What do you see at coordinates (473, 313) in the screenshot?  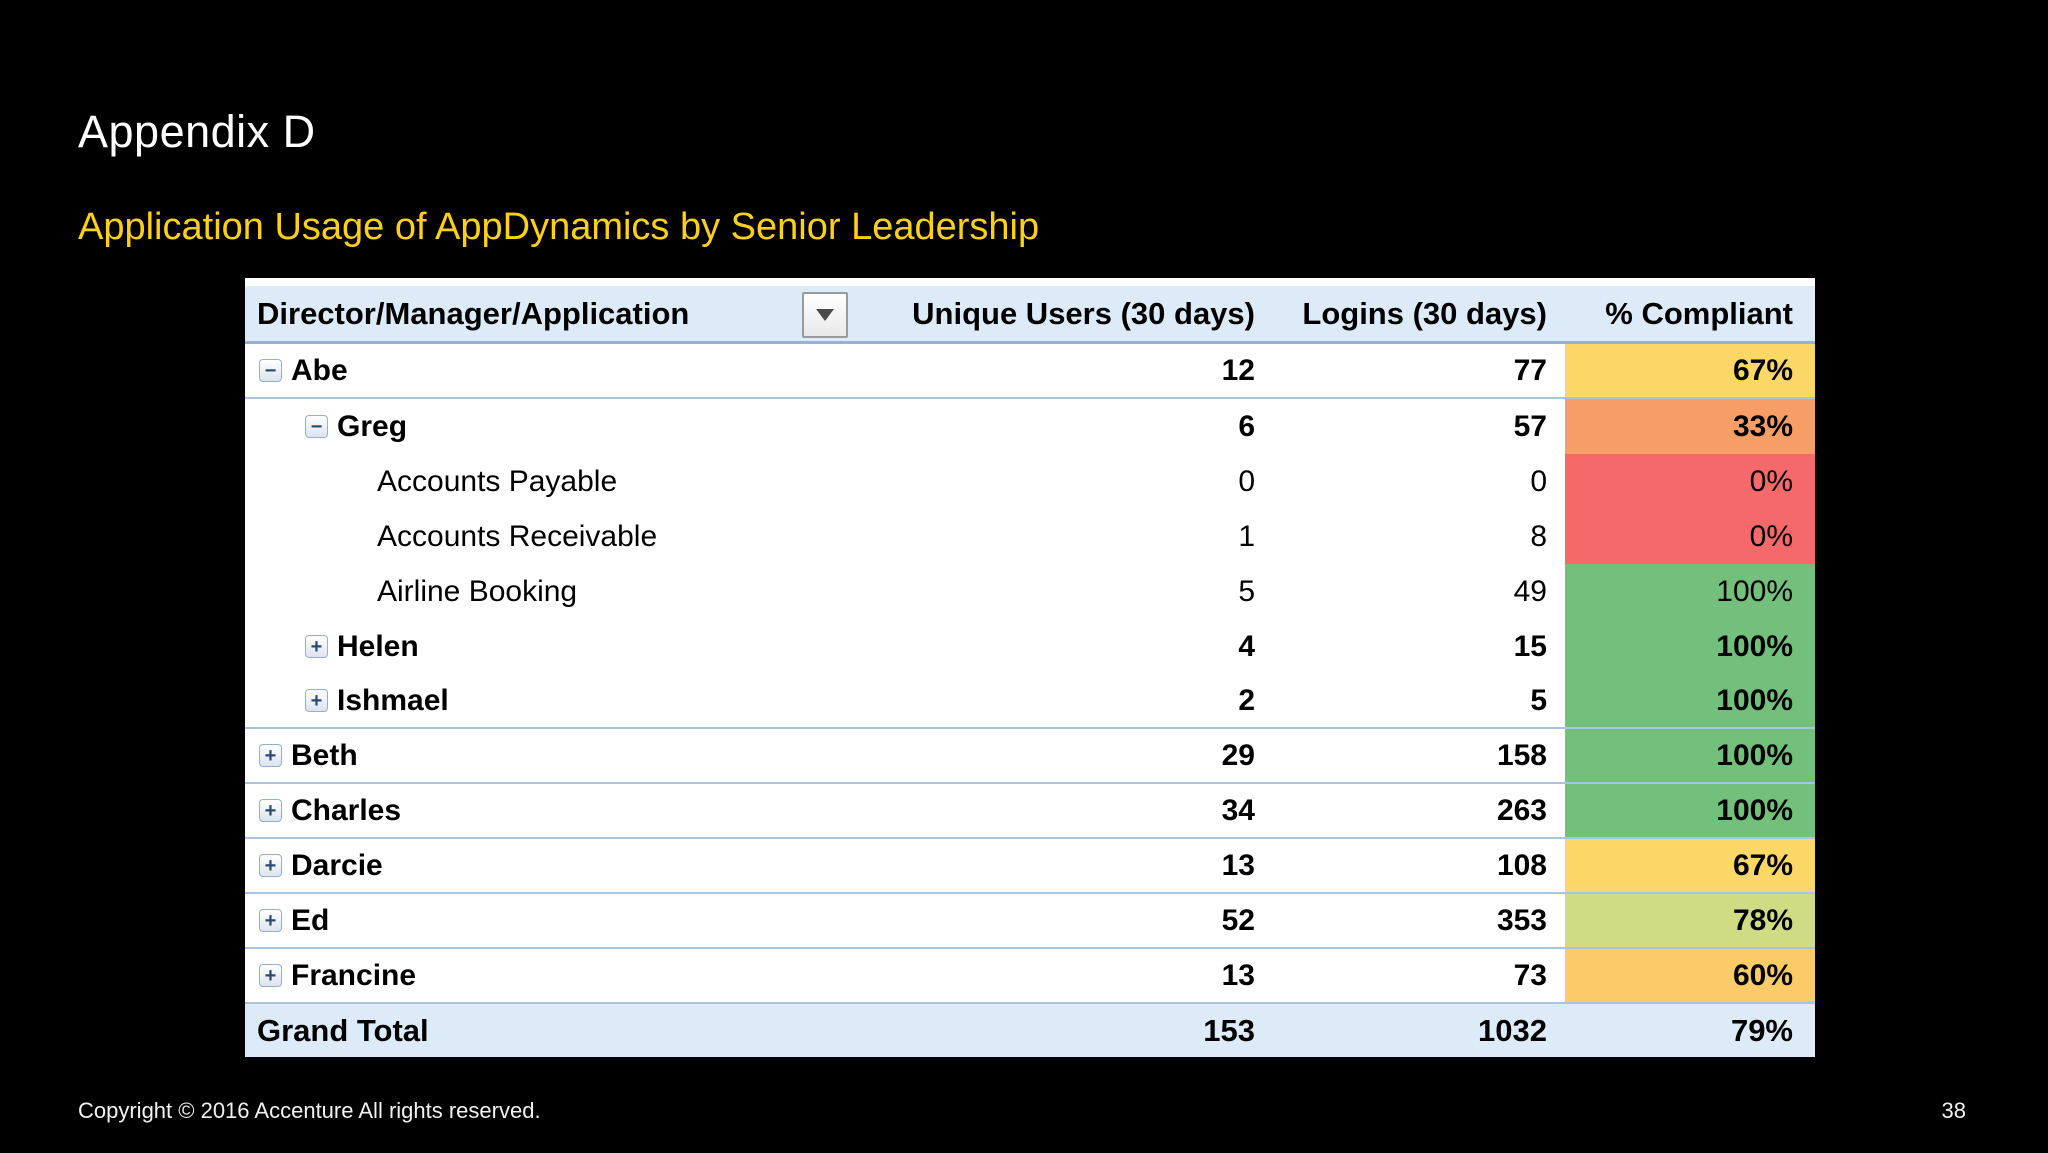 I see `column-header-label: Director/Manager/Application` at bounding box center [473, 313].